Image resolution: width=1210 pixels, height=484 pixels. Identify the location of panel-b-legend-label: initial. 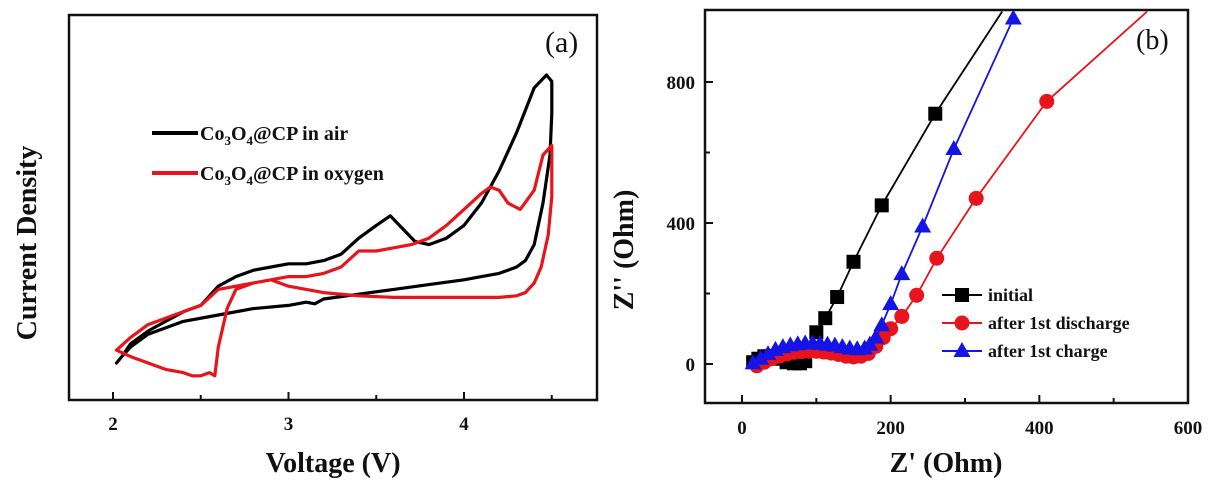
(1010, 295).